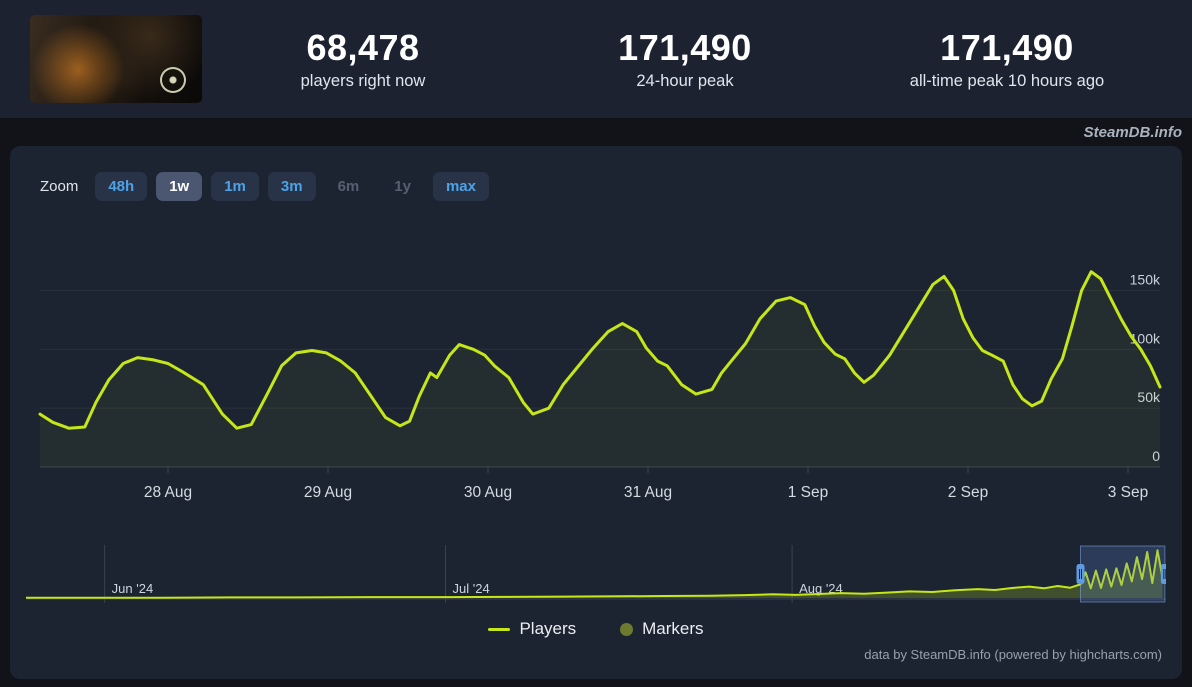  I want to click on alltime-peak-value: 171,490, so click(1007, 47).